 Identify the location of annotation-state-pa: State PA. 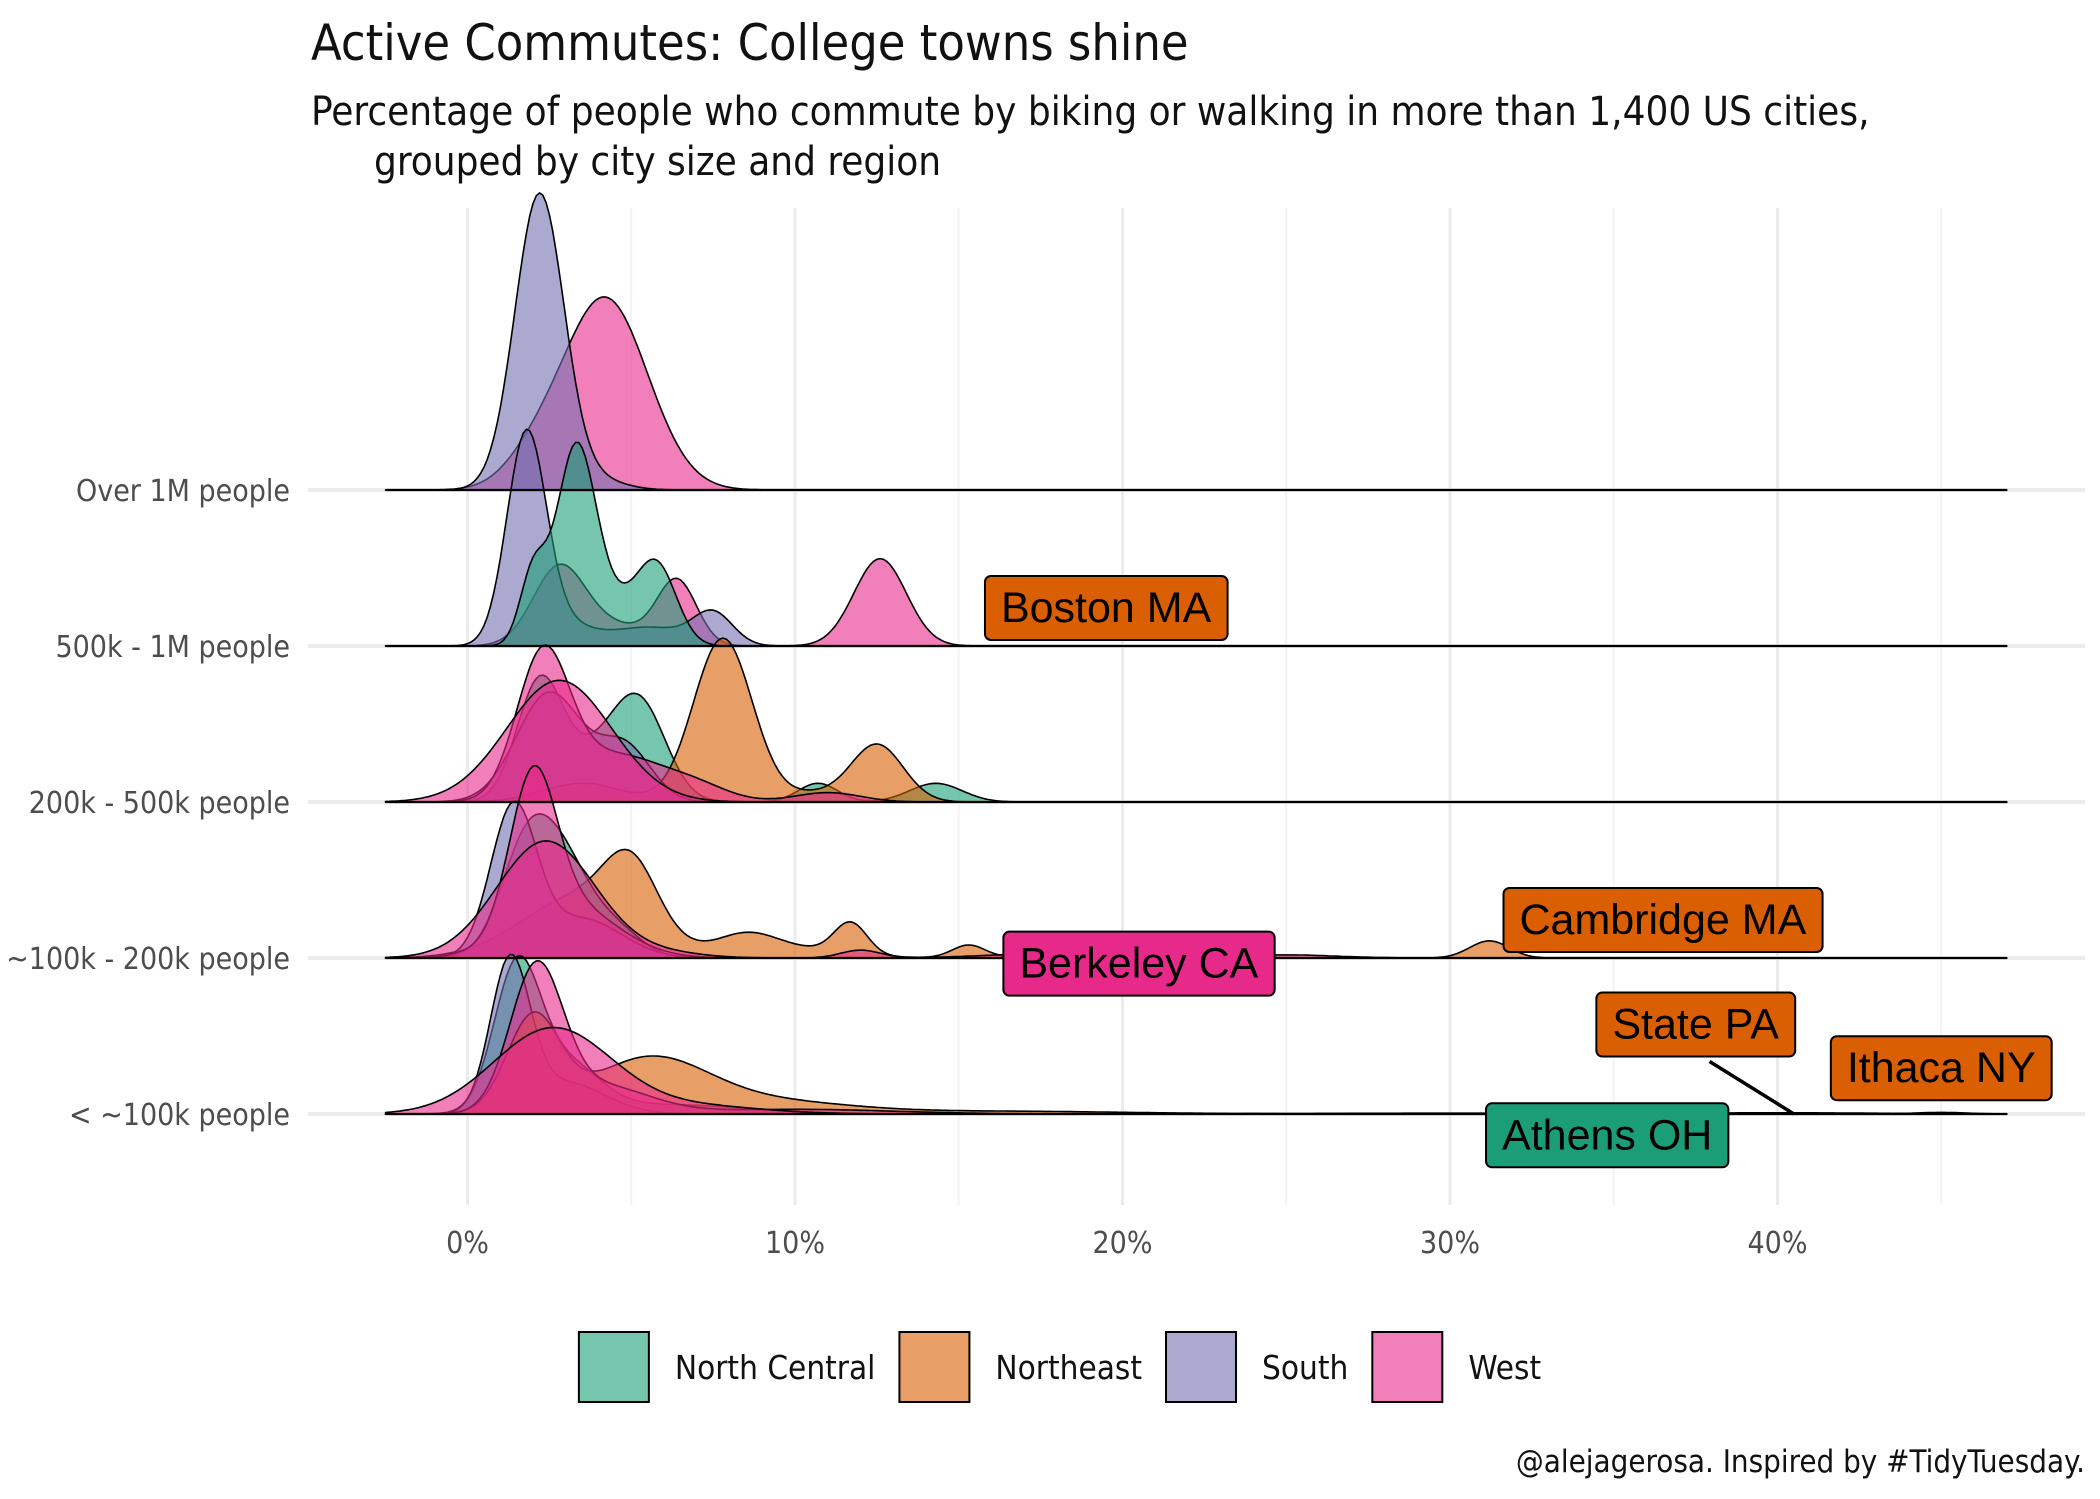
(1696, 1053).